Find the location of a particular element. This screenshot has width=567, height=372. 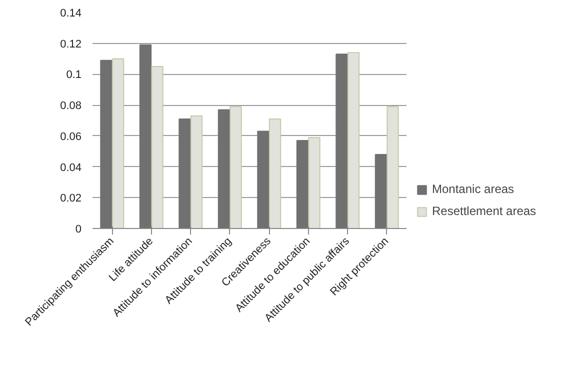

y-tick-label: 0.06 is located at coordinates (71, 136).